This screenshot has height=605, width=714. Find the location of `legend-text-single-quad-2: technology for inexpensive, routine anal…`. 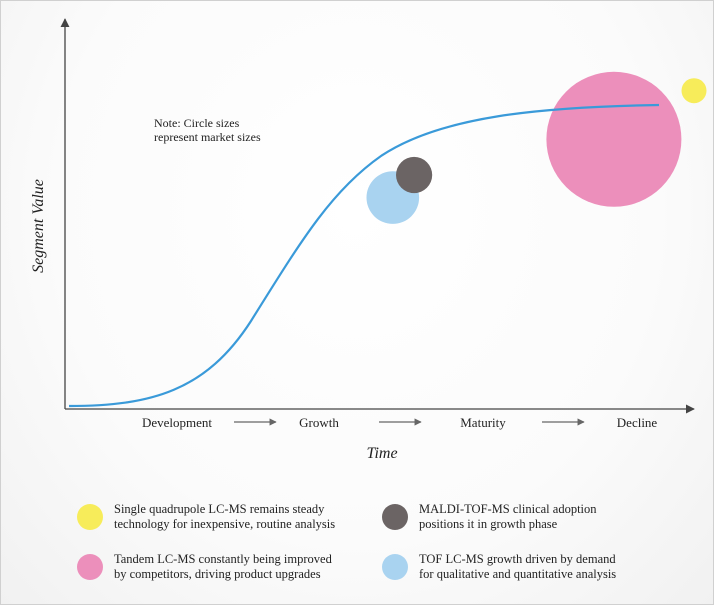

legend-text-single-quad-2: technology for inexpensive, routine anal… is located at coordinates (224, 524).